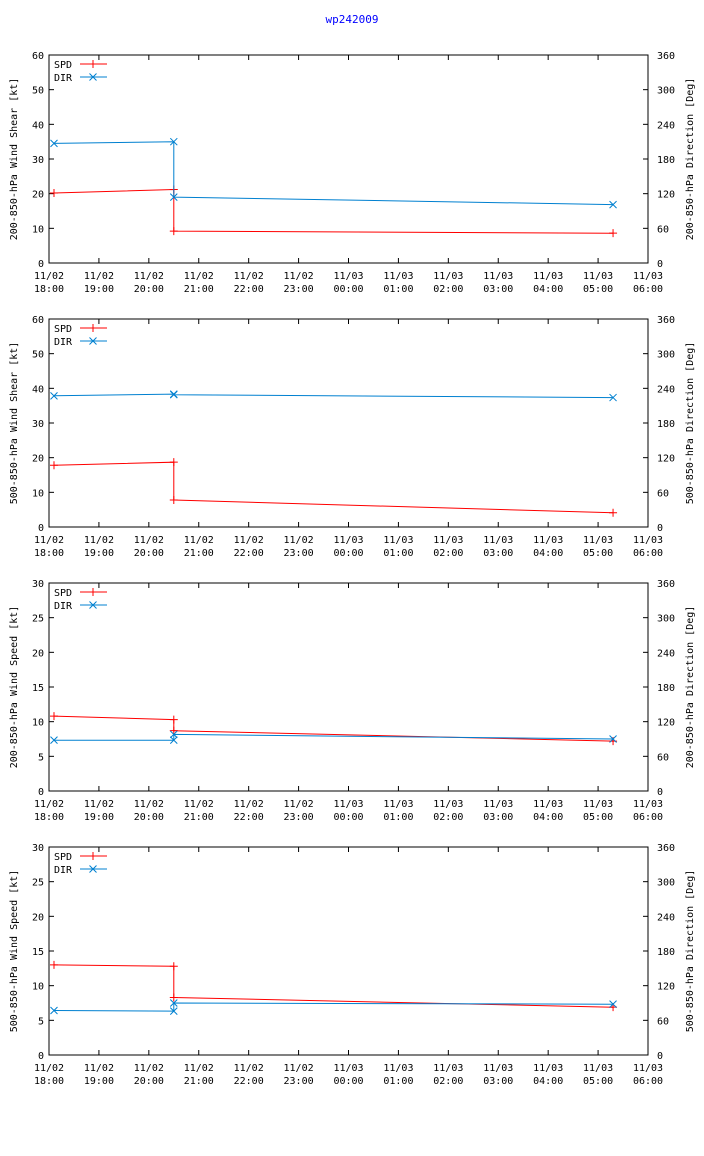 The height and width of the screenshot is (1156, 704). I want to click on y2-axis-label: 500-850-hPa Direction [Deg], so click(690, 423).